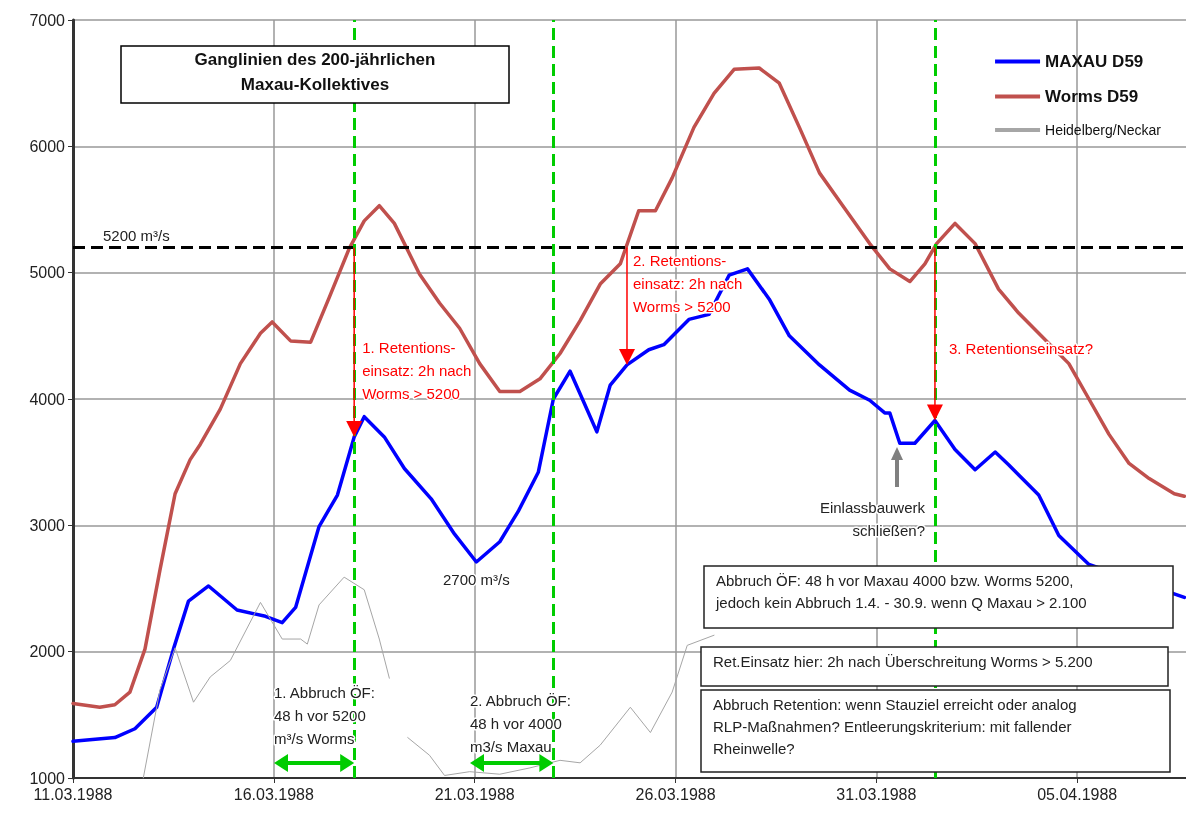 This screenshot has height=814, width=1186. Describe the element at coordinates (476, 579) in the screenshot. I see `annotation: 2700 m³/s` at that location.